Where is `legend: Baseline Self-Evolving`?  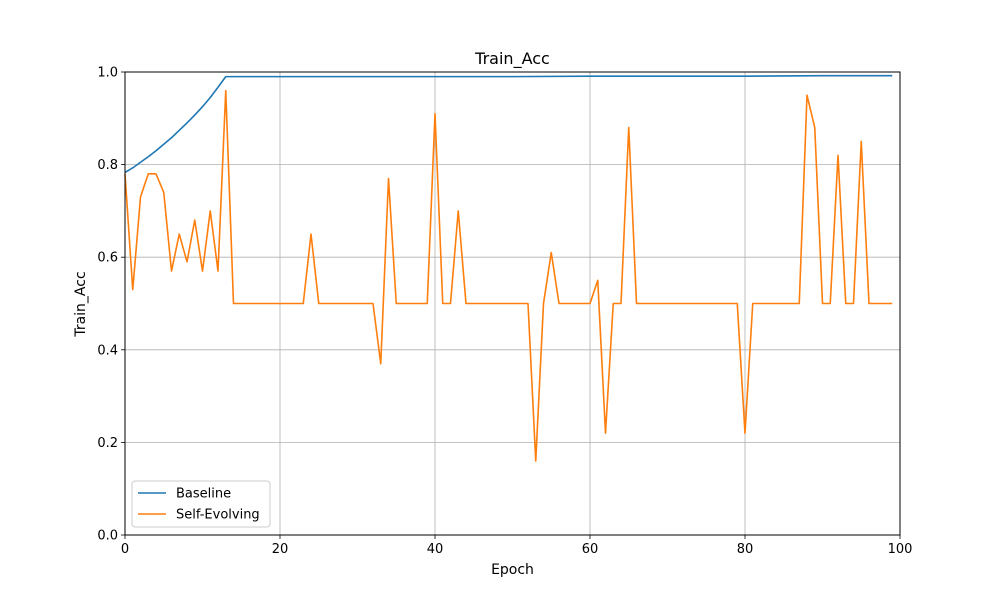
legend: Baseline Self-Evolving is located at coordinates (201, 504).